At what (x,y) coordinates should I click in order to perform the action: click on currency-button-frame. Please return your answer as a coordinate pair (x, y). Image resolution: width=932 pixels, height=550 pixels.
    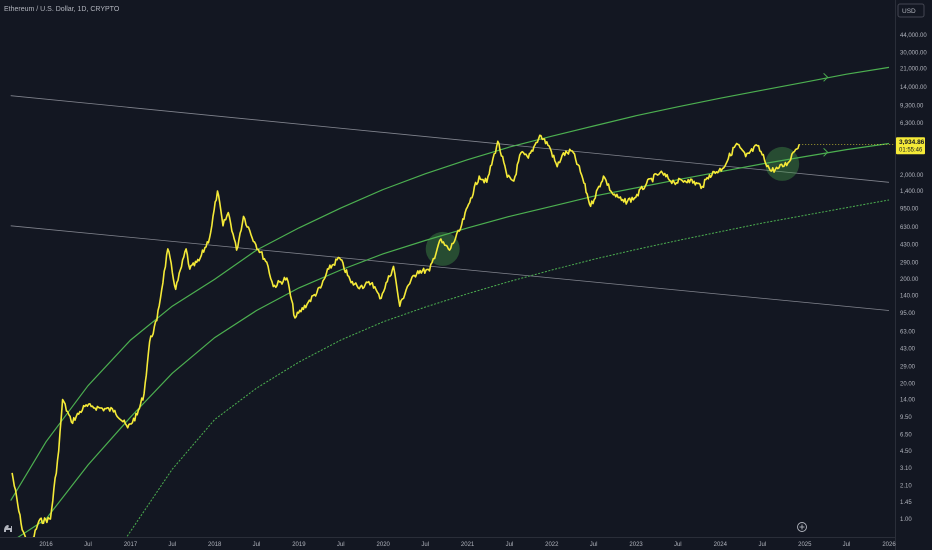
    Looking at the image, I should click on (911, 10).